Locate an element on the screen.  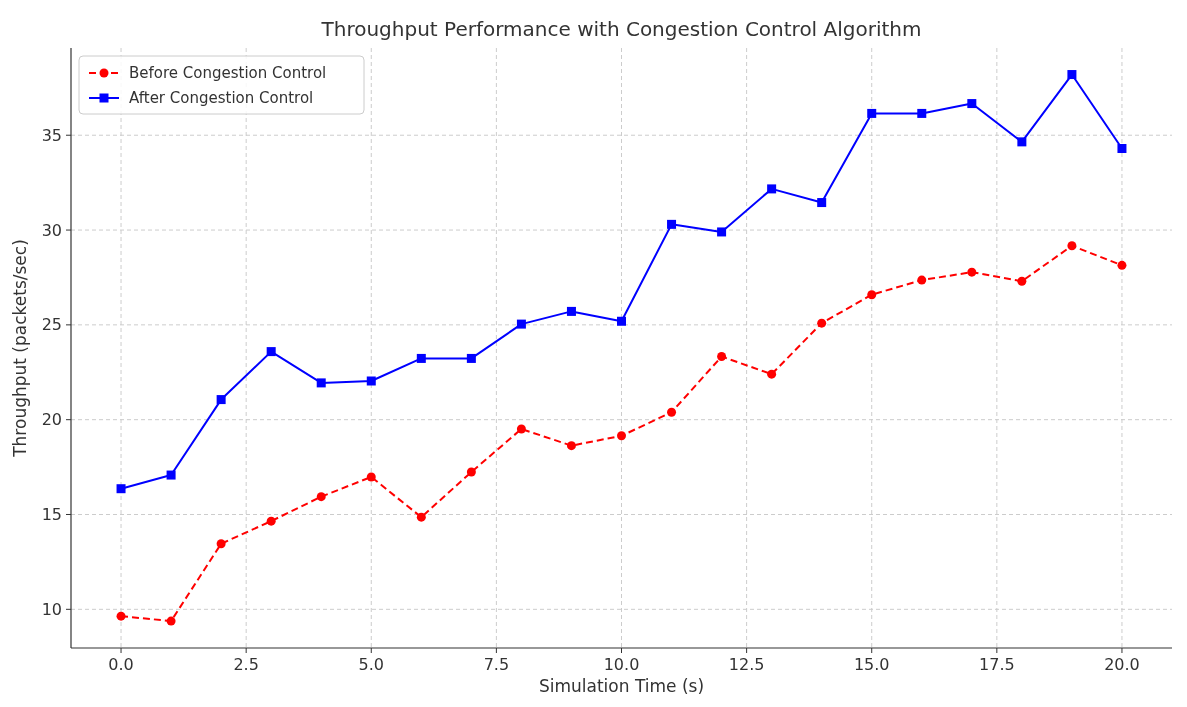
y-tick-label: 25 is located at coordinates (51, 325).